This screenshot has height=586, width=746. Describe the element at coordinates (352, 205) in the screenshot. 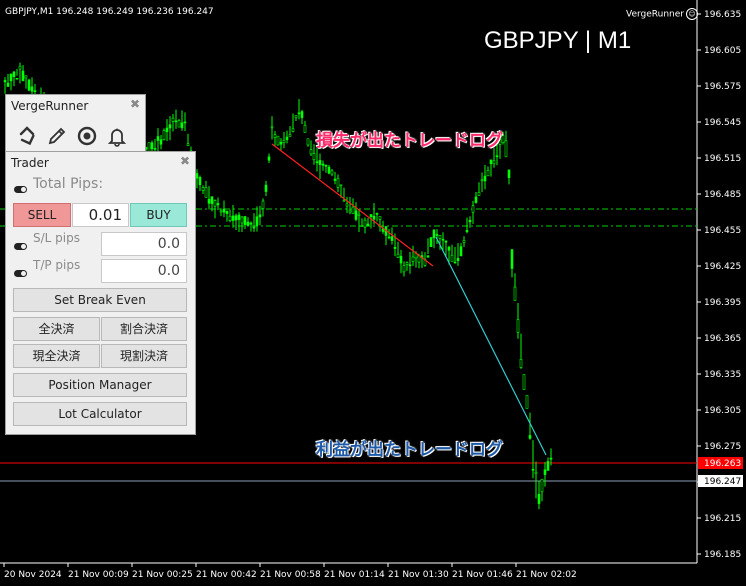

I see `loss-trade-line` at that location.